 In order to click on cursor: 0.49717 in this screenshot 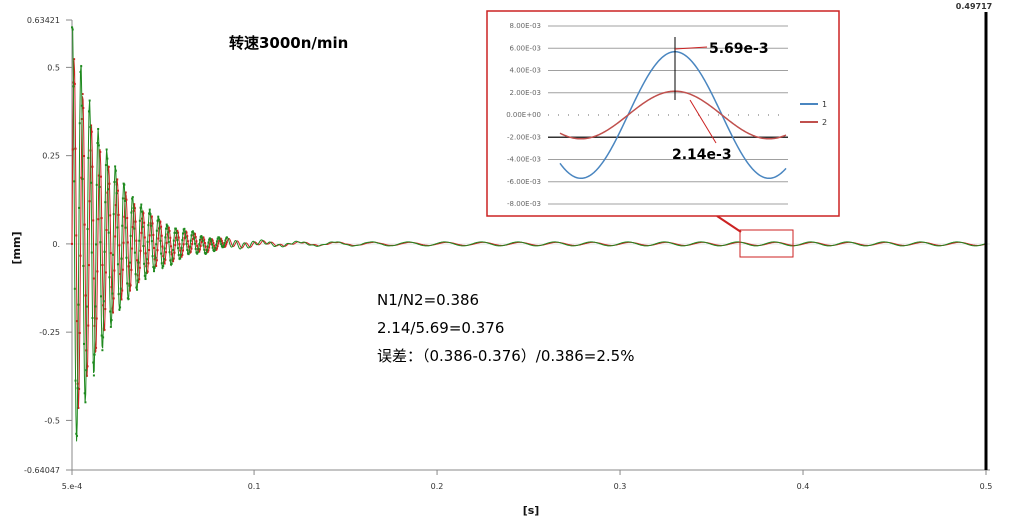, I will do `click(974, 236)`.